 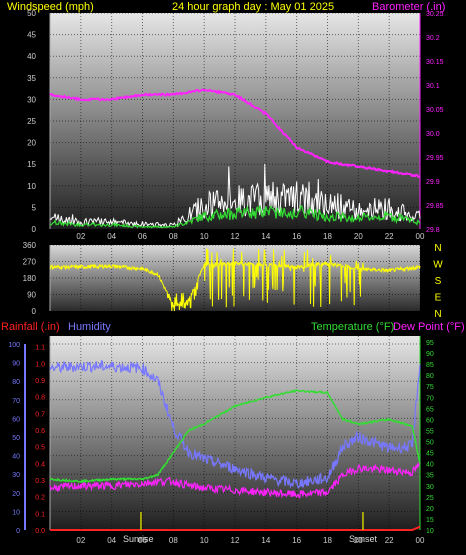 I want to click on sunset-label: Sunset, so click(x=363, y=539).